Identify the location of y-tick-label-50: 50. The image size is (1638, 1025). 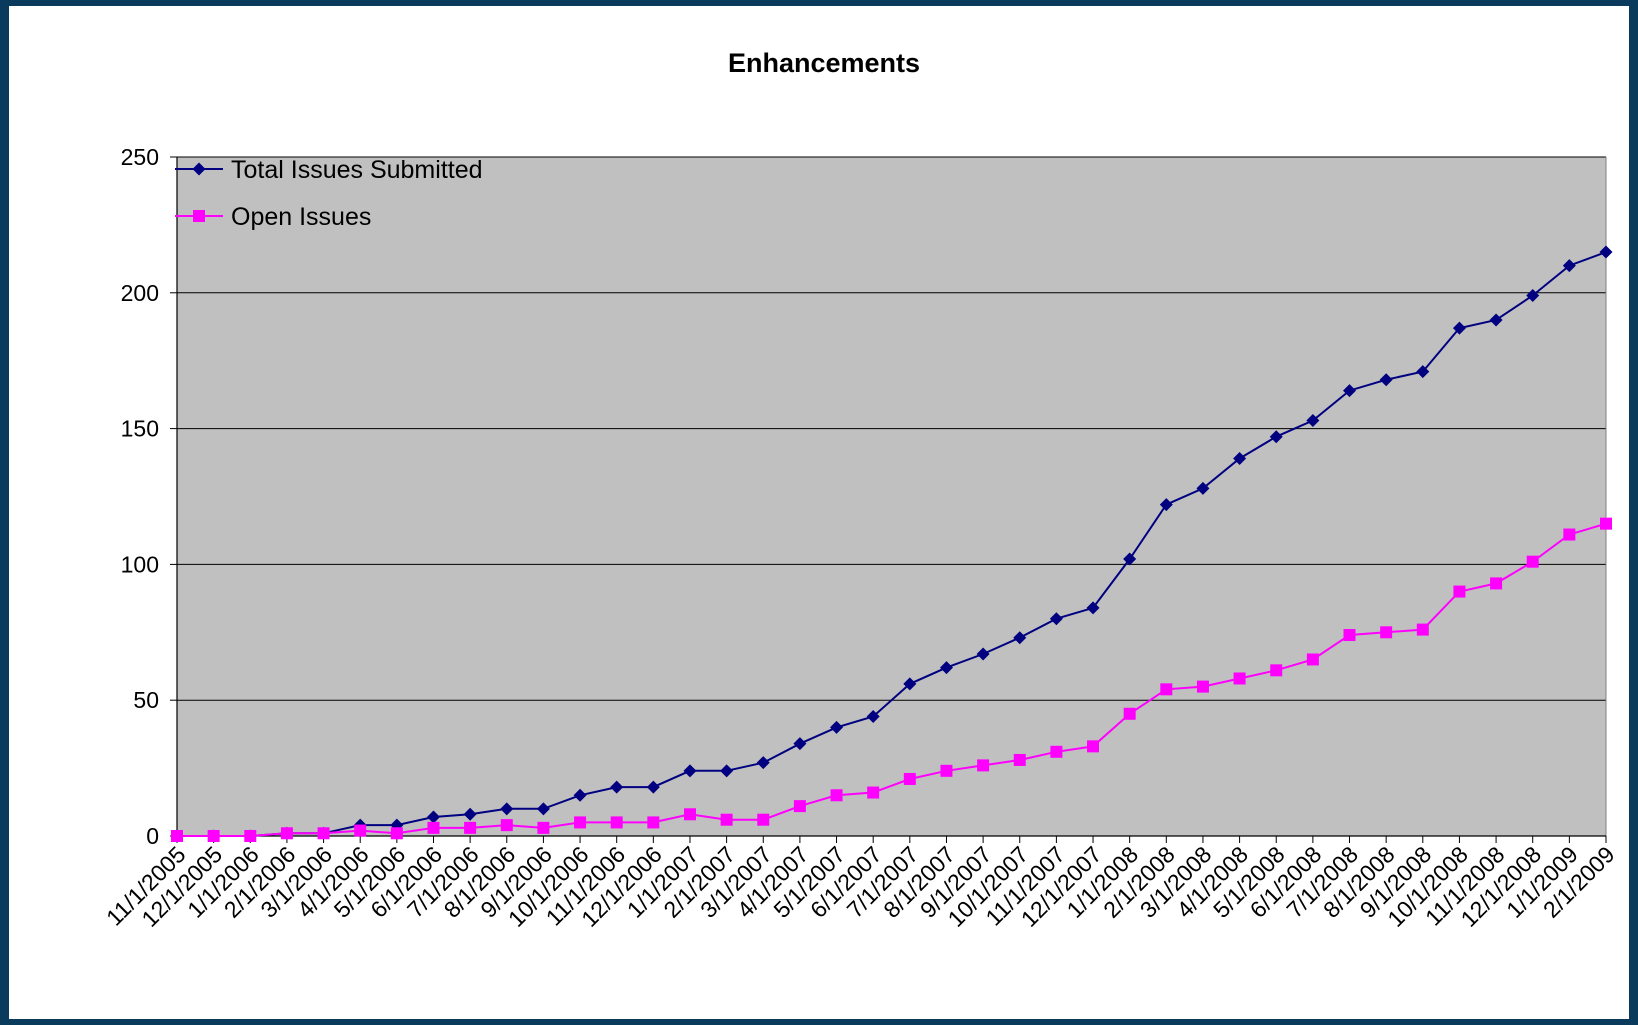
(146, 700).